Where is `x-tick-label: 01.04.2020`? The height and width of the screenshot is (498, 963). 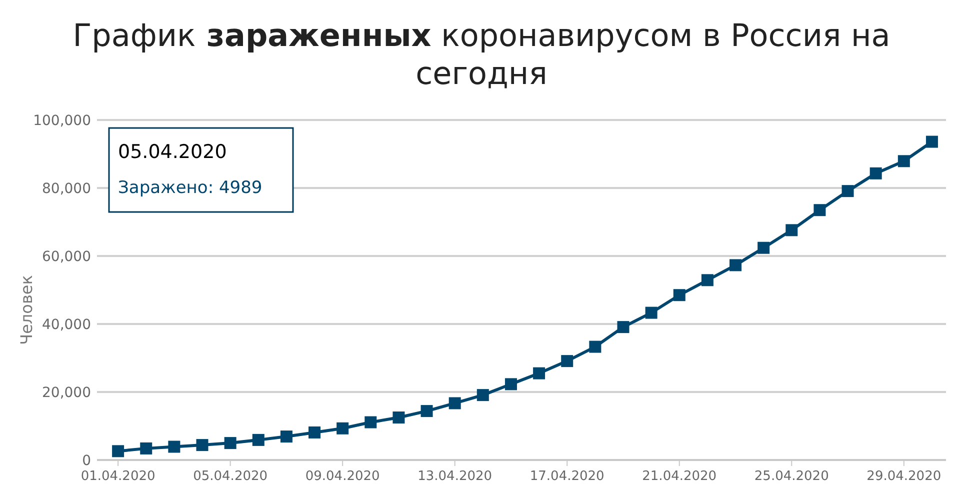 x-tick-label: 01.04.2020 is located at coordinates (118, 476).